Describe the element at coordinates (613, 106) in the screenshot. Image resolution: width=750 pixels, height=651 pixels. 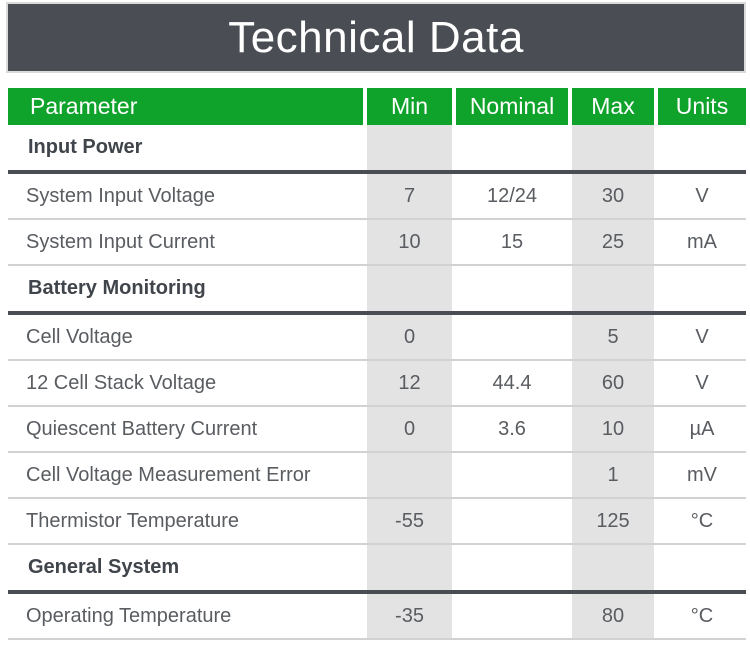
I see `column-header-max: Max` at that location.